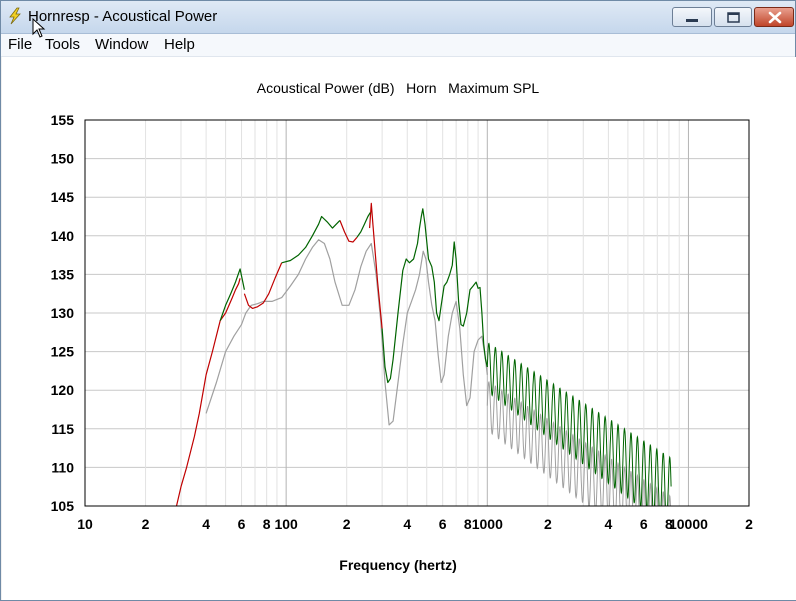  What do you see at coordinates (692, 17) in the screenshot?
I see `minimize-button` at bounding box center [692, 17].